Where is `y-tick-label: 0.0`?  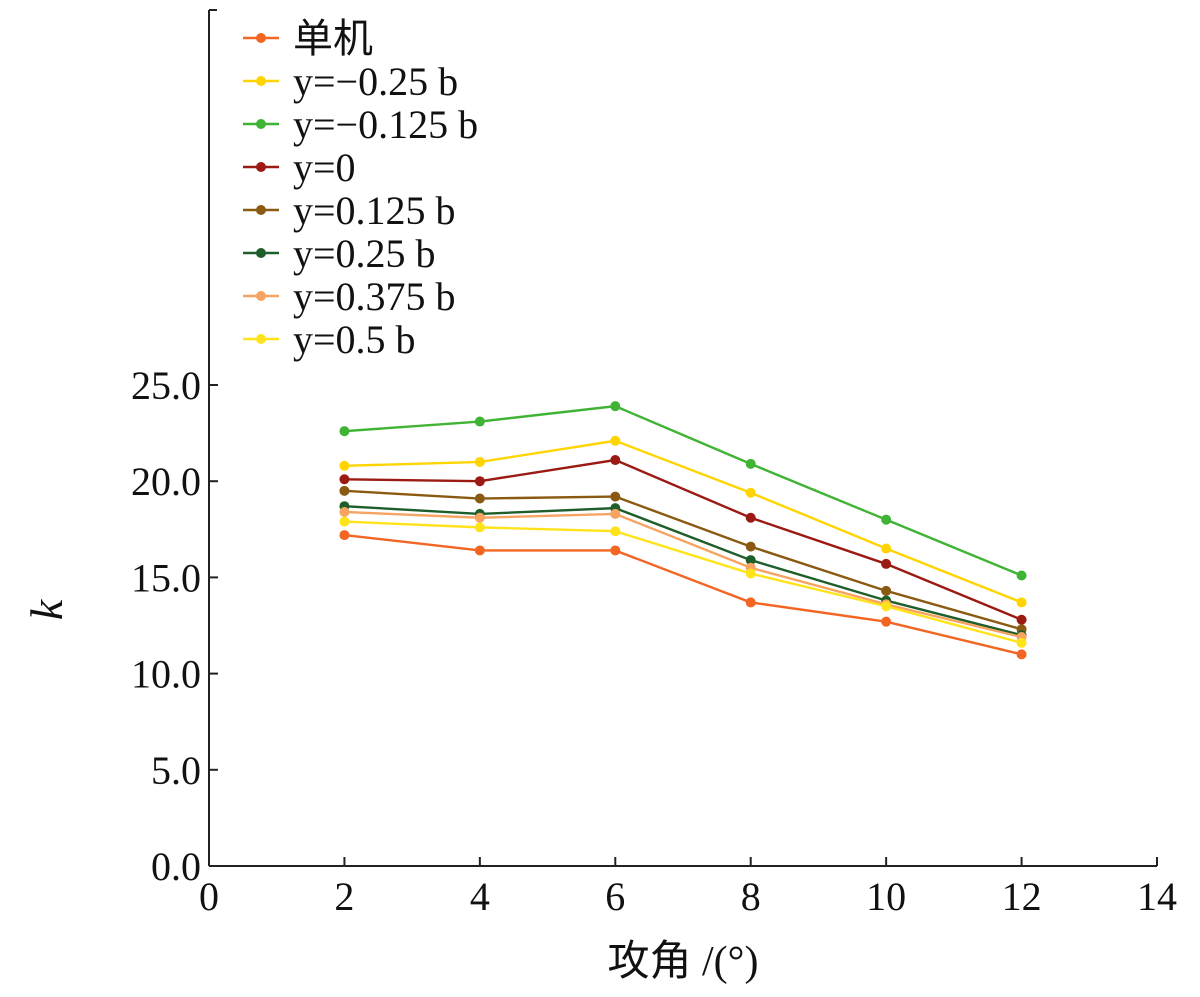
y-tick-label: 0.0 is located at coordinates (176, 866).